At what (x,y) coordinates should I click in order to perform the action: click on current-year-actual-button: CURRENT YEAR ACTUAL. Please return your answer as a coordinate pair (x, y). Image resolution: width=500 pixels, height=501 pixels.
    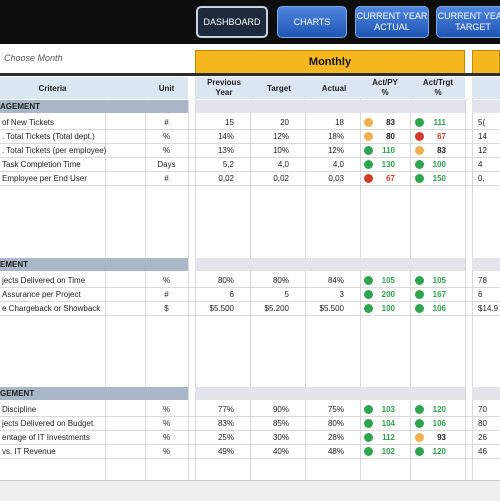
    Looking at the image, I should click on (392, 22).